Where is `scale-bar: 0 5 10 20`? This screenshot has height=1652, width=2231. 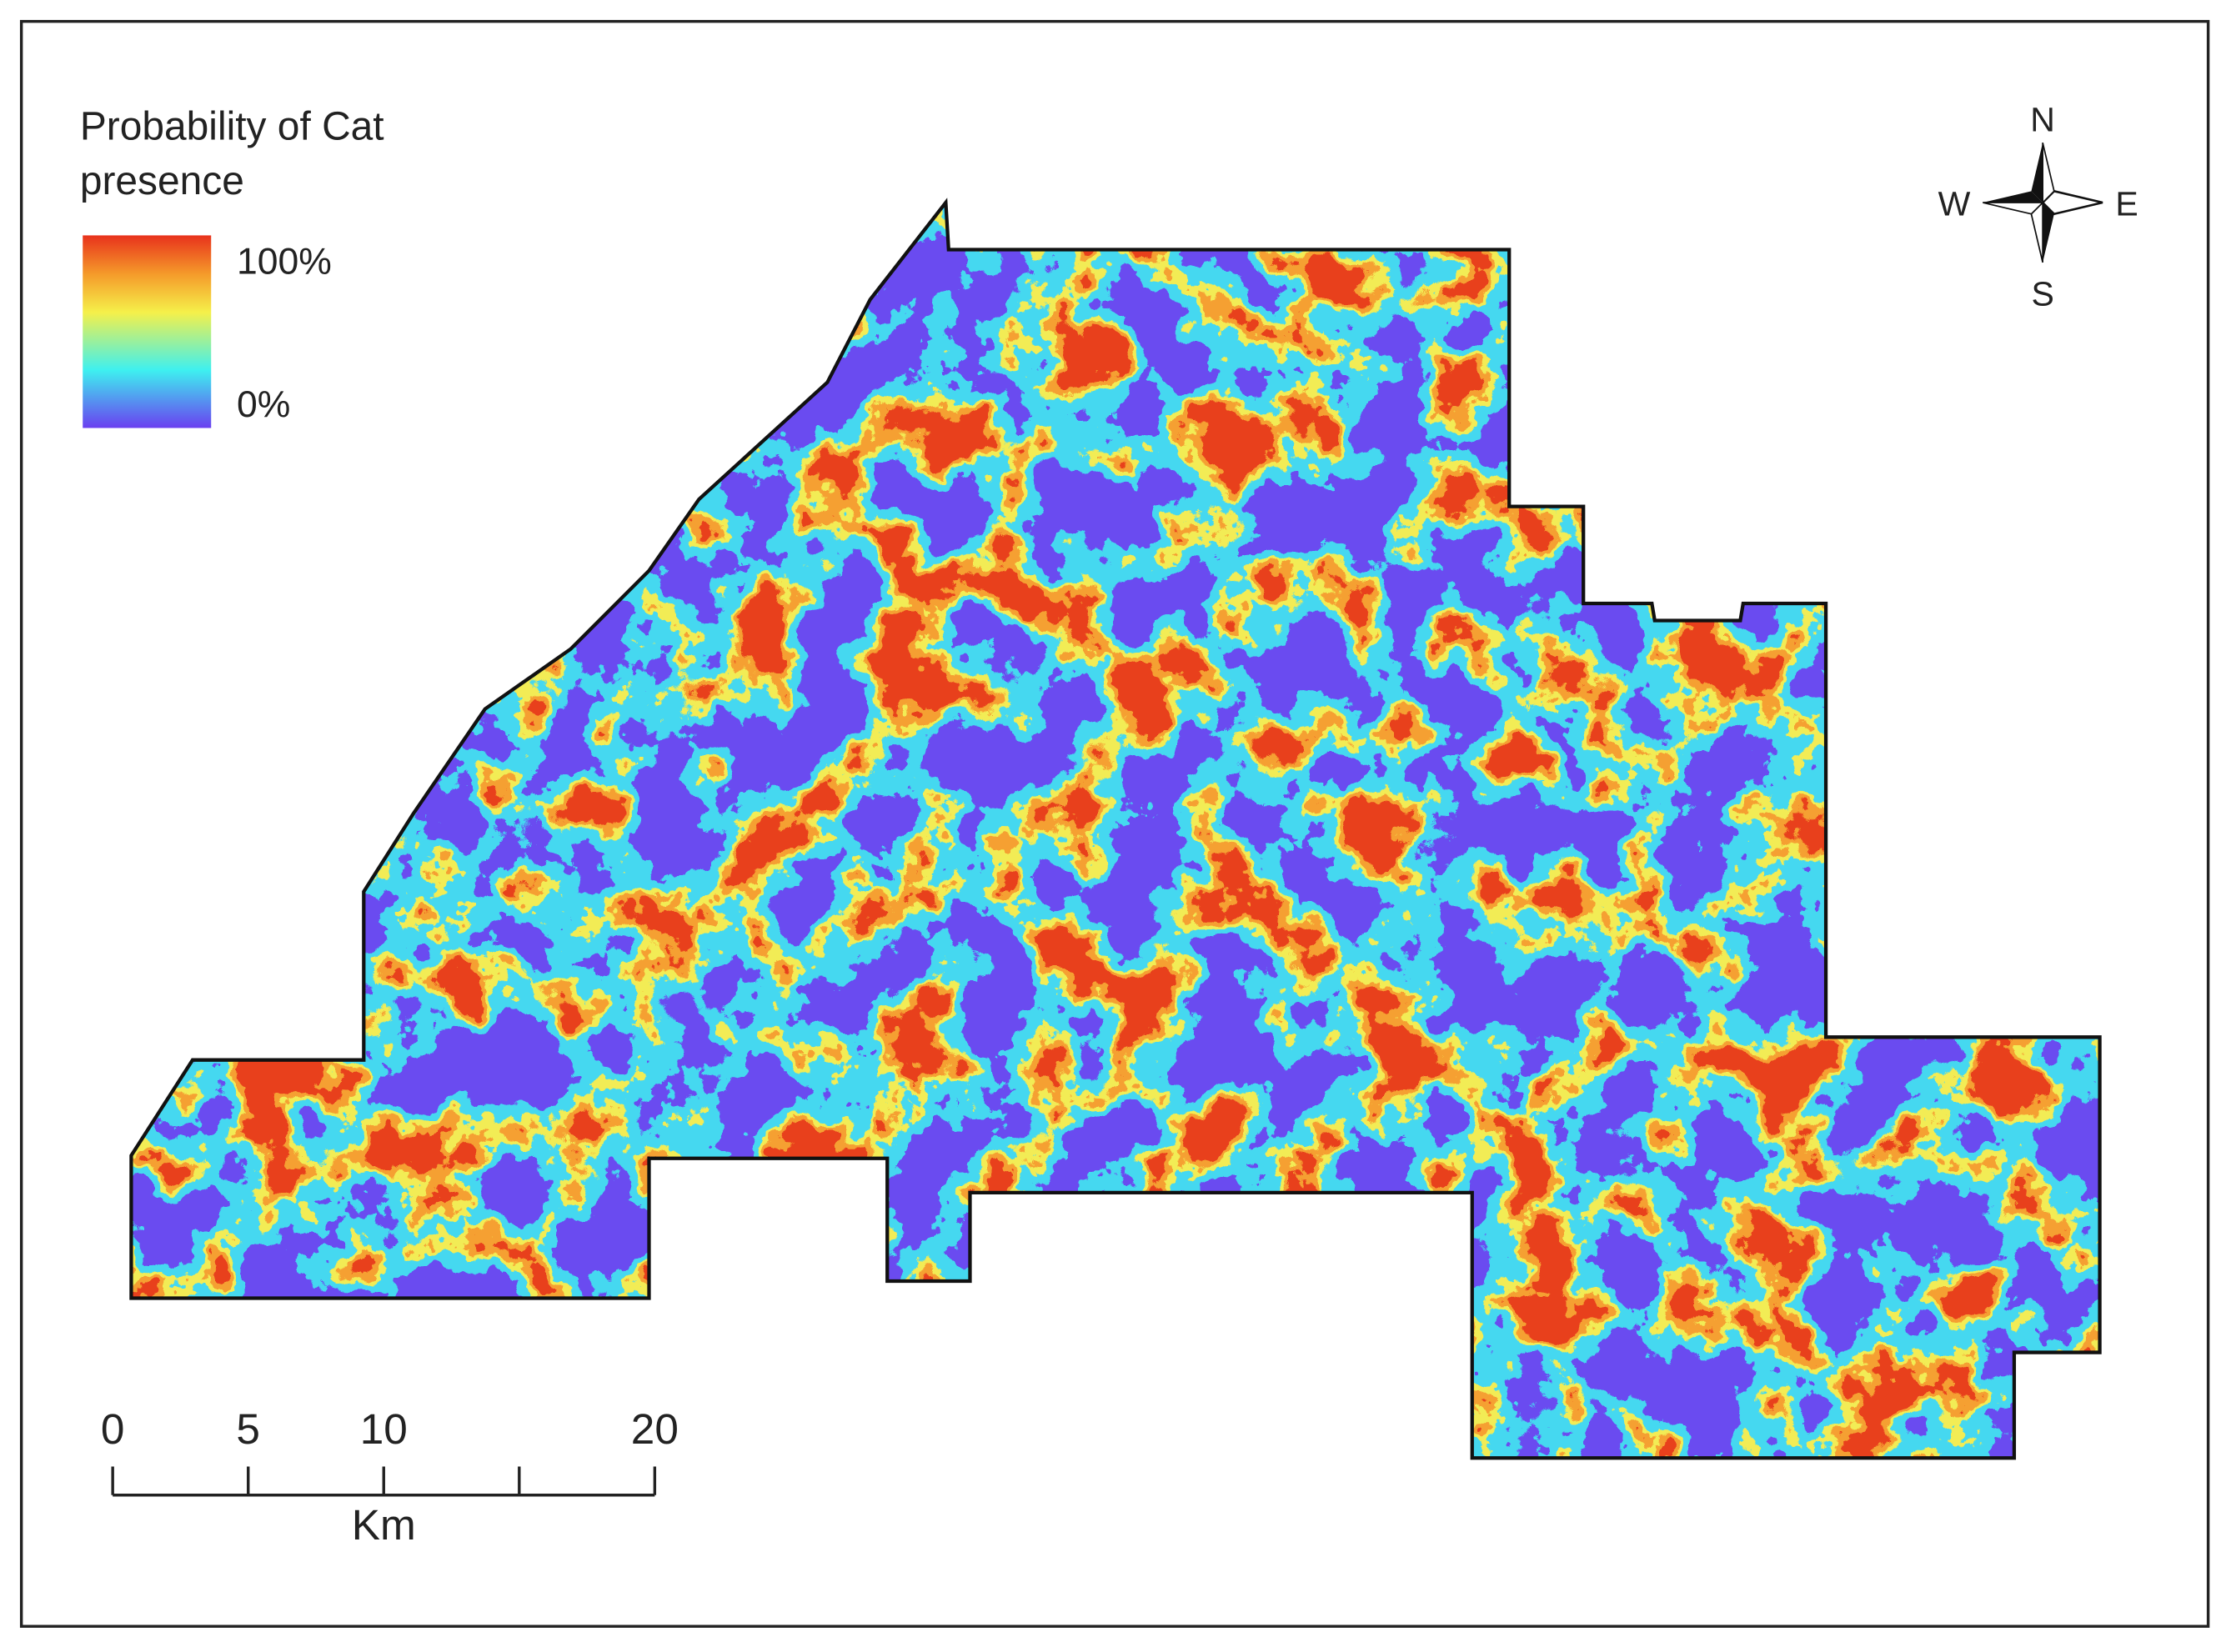
scale-bar: 0 5 10 20 is located at coordinates (390, 1451).